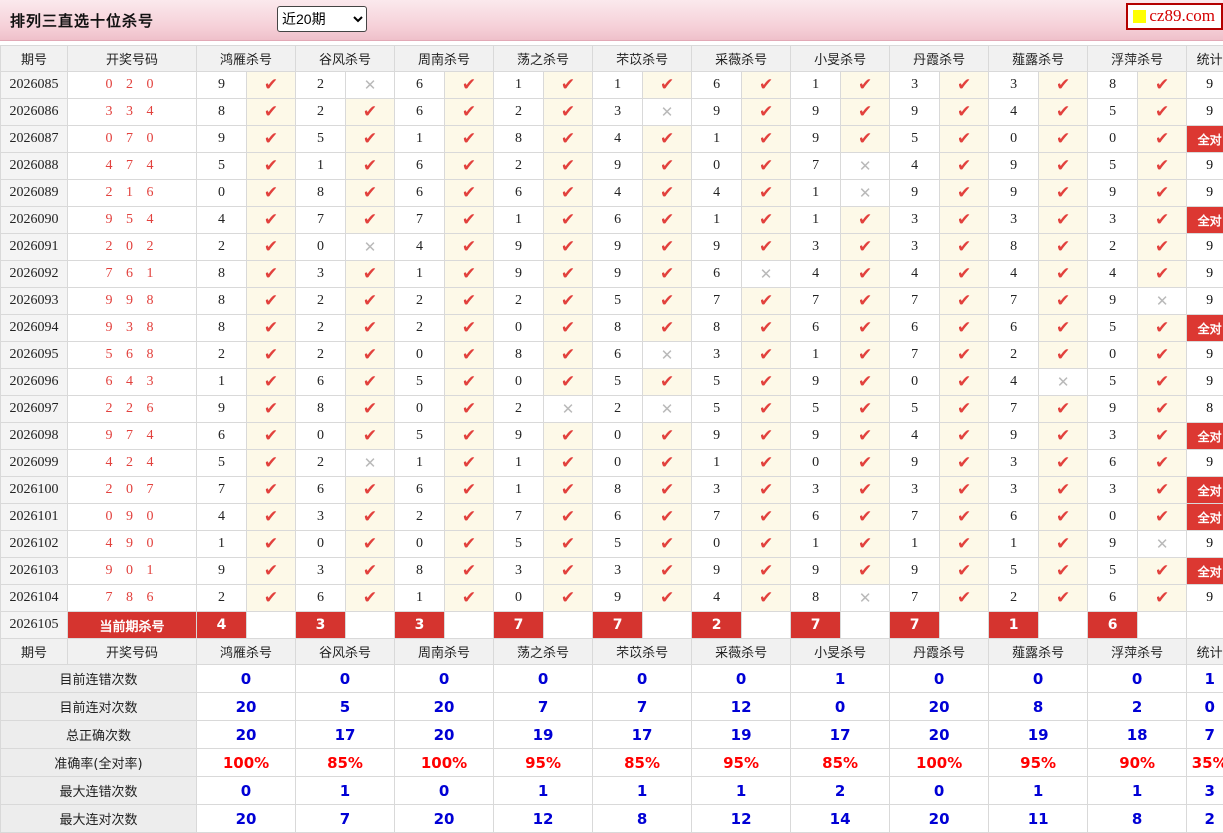  I want to click on summary-value: 2, so click(1137, 707).